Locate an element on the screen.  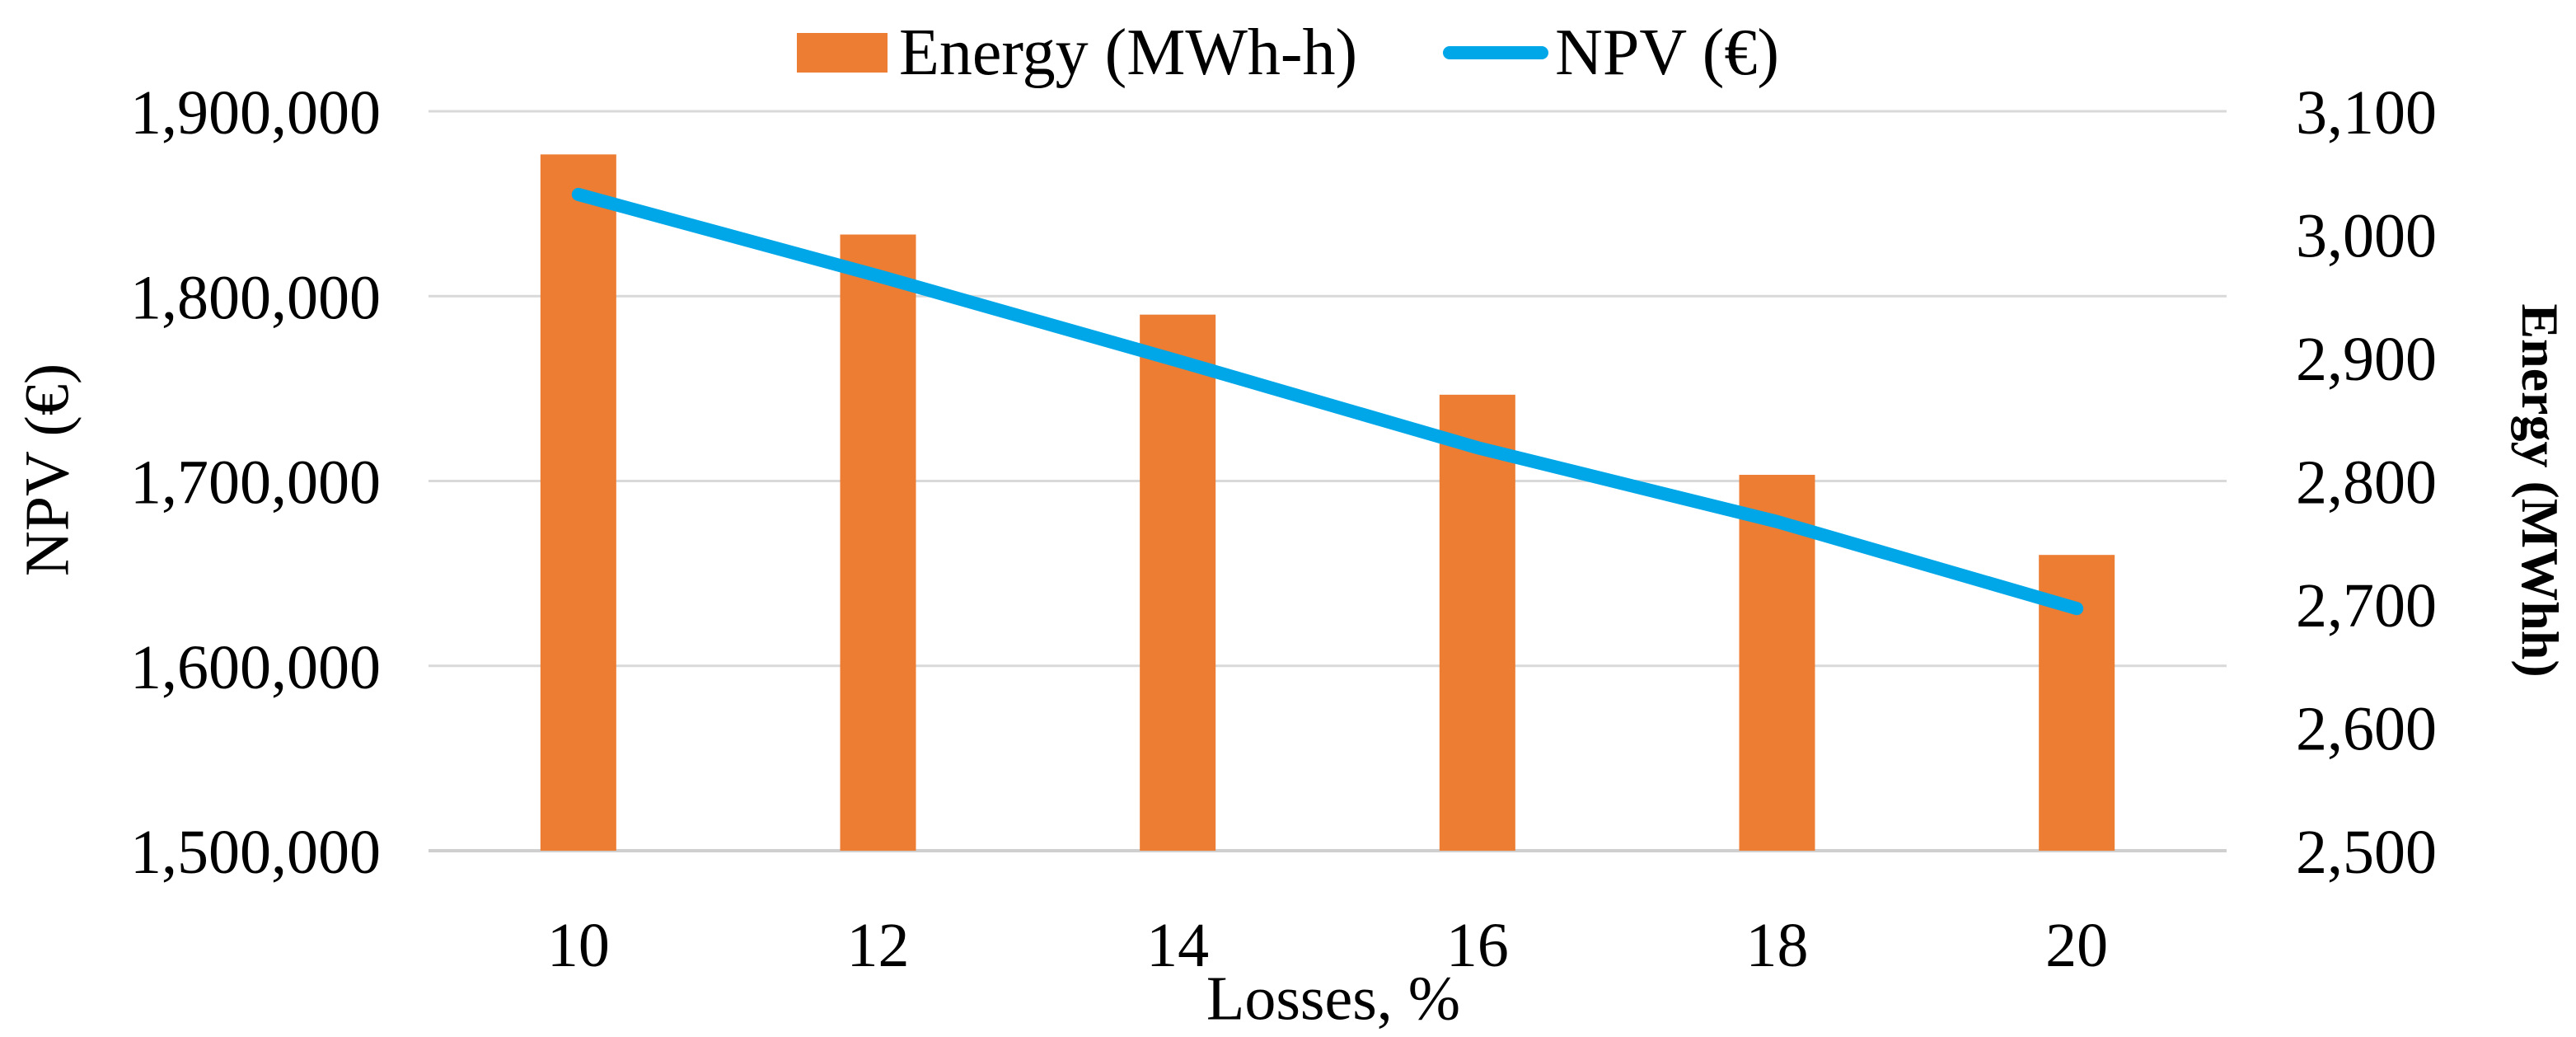
right-axis-title: Energy (MWhh) is located at coordinates (2540, 490).